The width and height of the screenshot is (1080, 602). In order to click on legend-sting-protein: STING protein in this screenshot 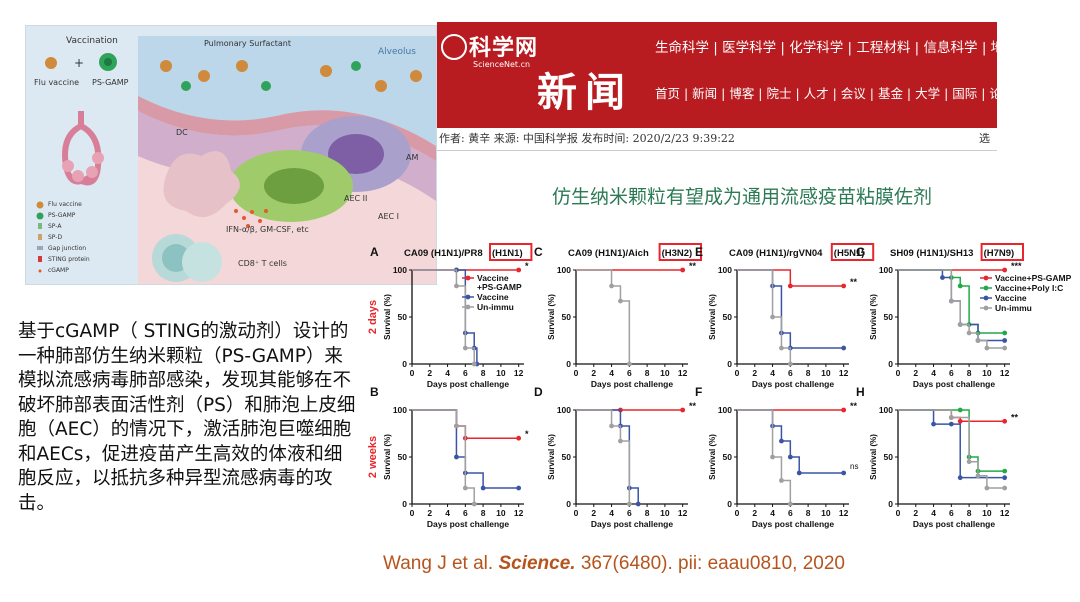, I will do `click(69, 259)`.